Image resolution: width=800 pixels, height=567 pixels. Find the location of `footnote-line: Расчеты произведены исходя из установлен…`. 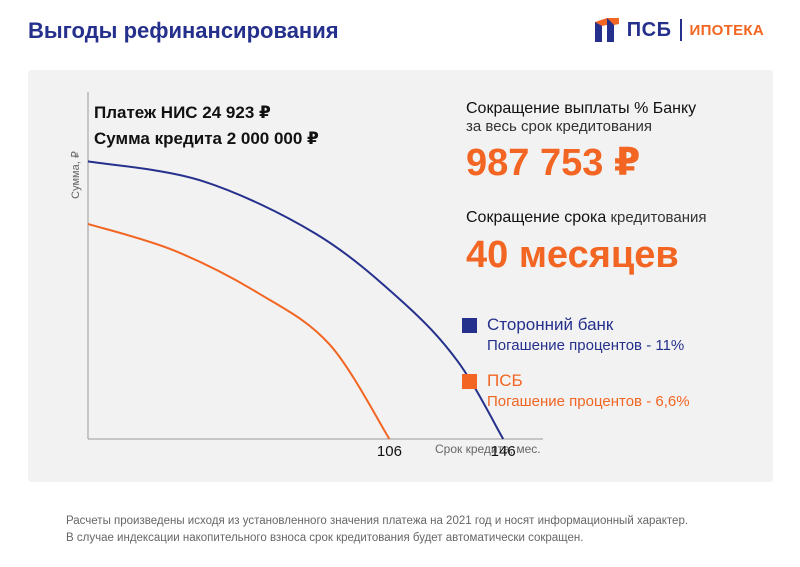

footnote-line: Расчеты произведены исходя из установлен… is located at coordinates (377, 521).